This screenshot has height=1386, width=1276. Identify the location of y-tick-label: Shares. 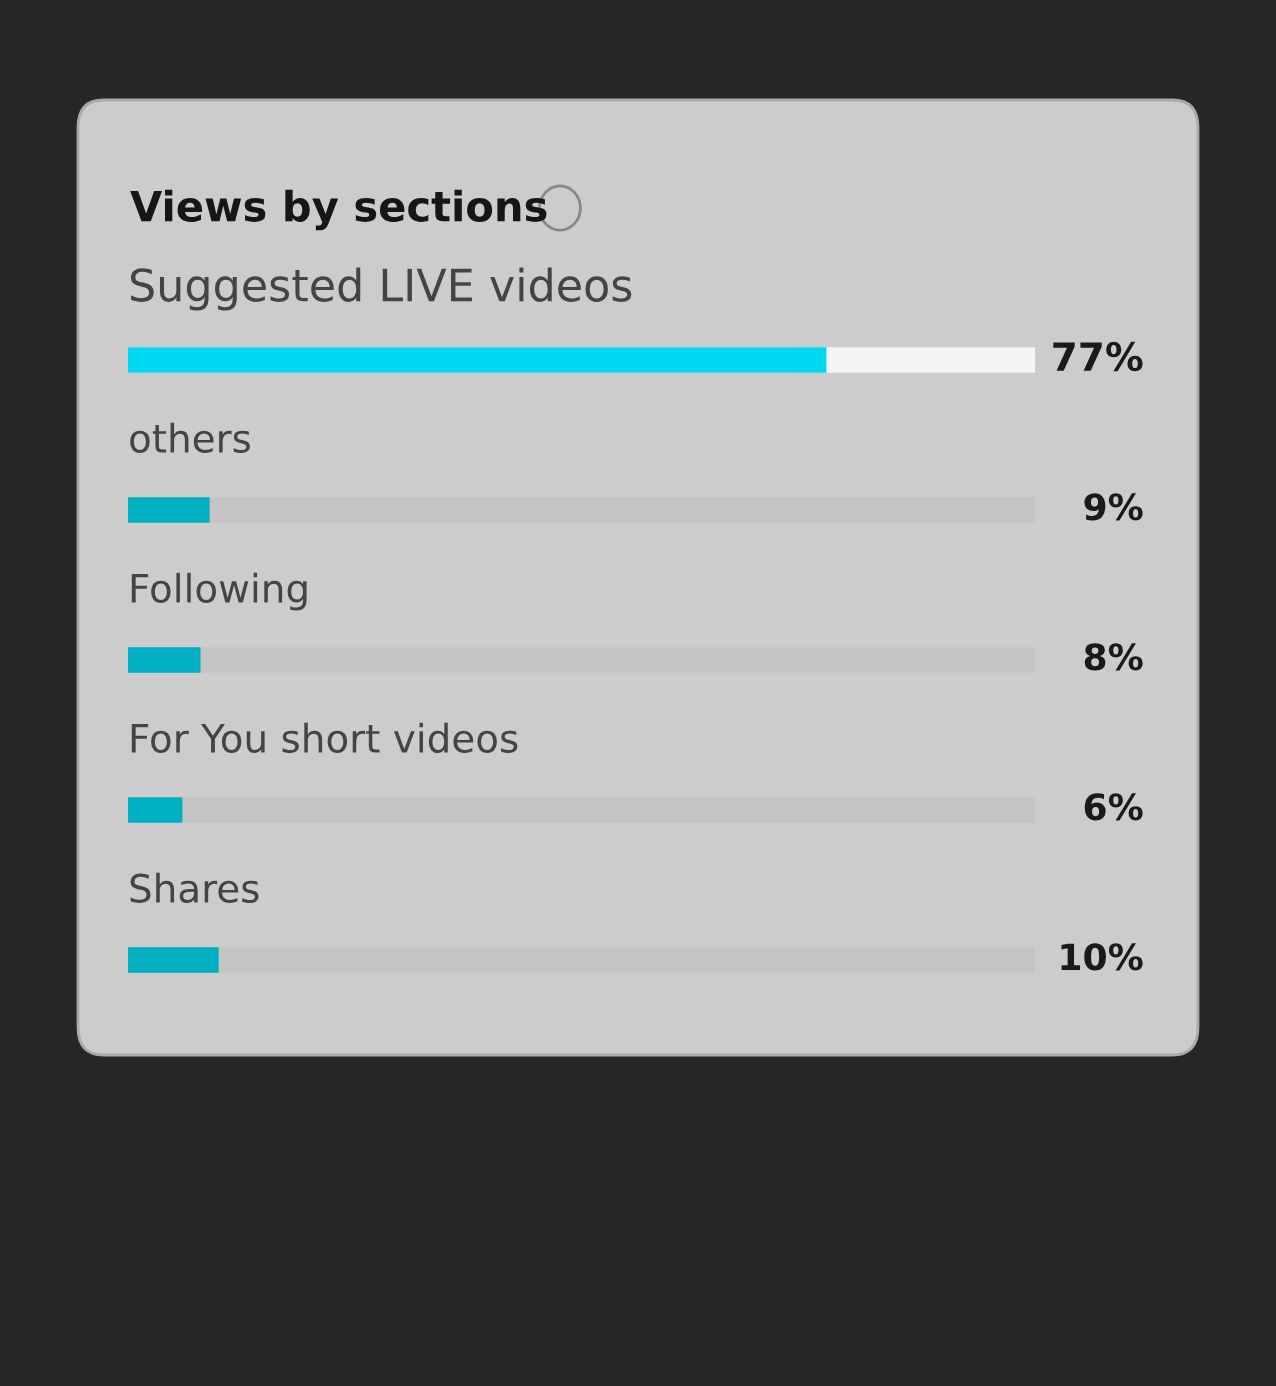
(194, 887).